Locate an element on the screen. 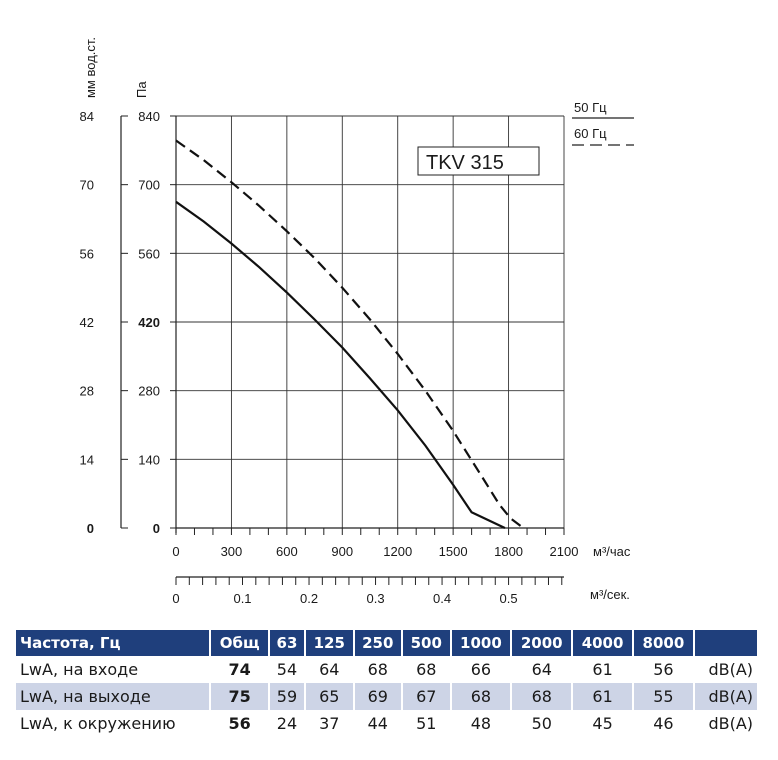  y-outer-tick-label: 84 is located at coordinates (87, 116).